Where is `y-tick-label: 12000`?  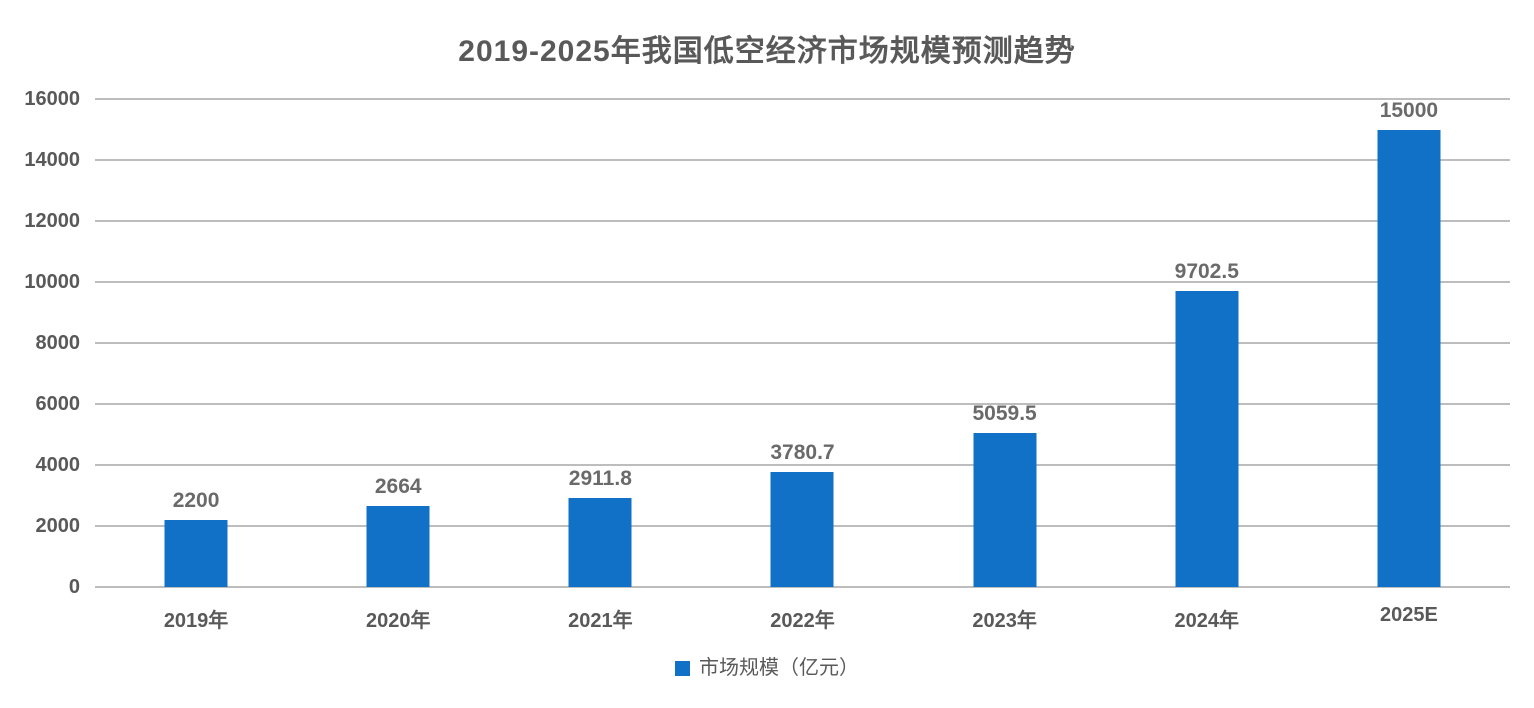 y-tick-label: 12000 is located at coordinates (52, 221).